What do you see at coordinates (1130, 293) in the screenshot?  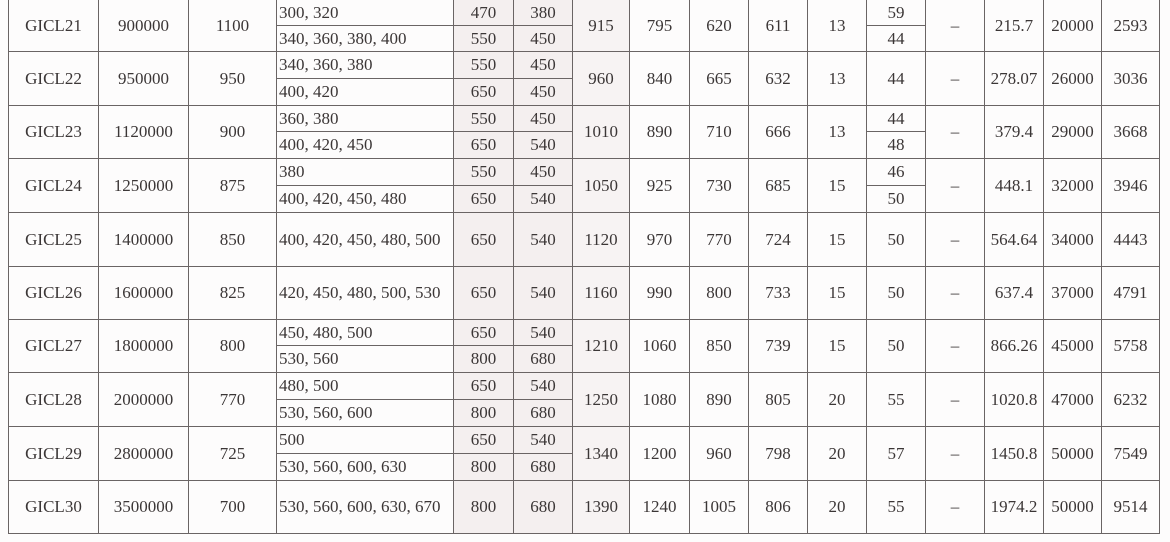 I see `weight-cell: 4791` at bounding box center [1130, 293].